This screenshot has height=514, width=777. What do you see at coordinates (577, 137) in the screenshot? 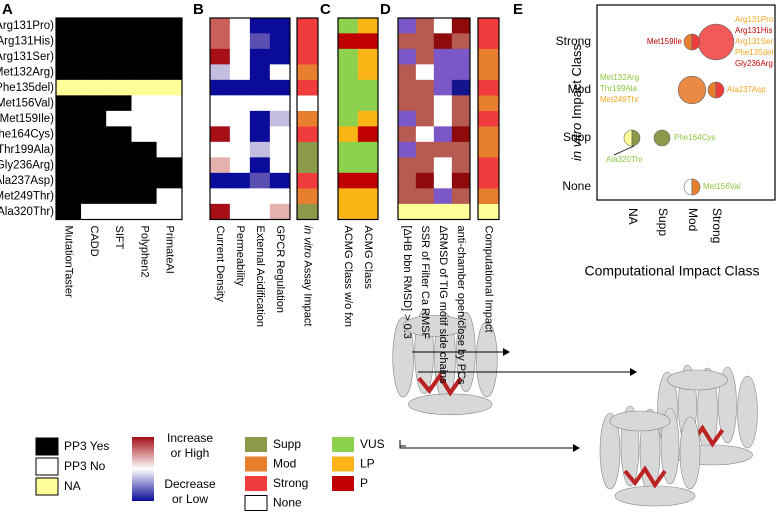
I see `y-tick-label: Supp` at bounding box center [577, 137].